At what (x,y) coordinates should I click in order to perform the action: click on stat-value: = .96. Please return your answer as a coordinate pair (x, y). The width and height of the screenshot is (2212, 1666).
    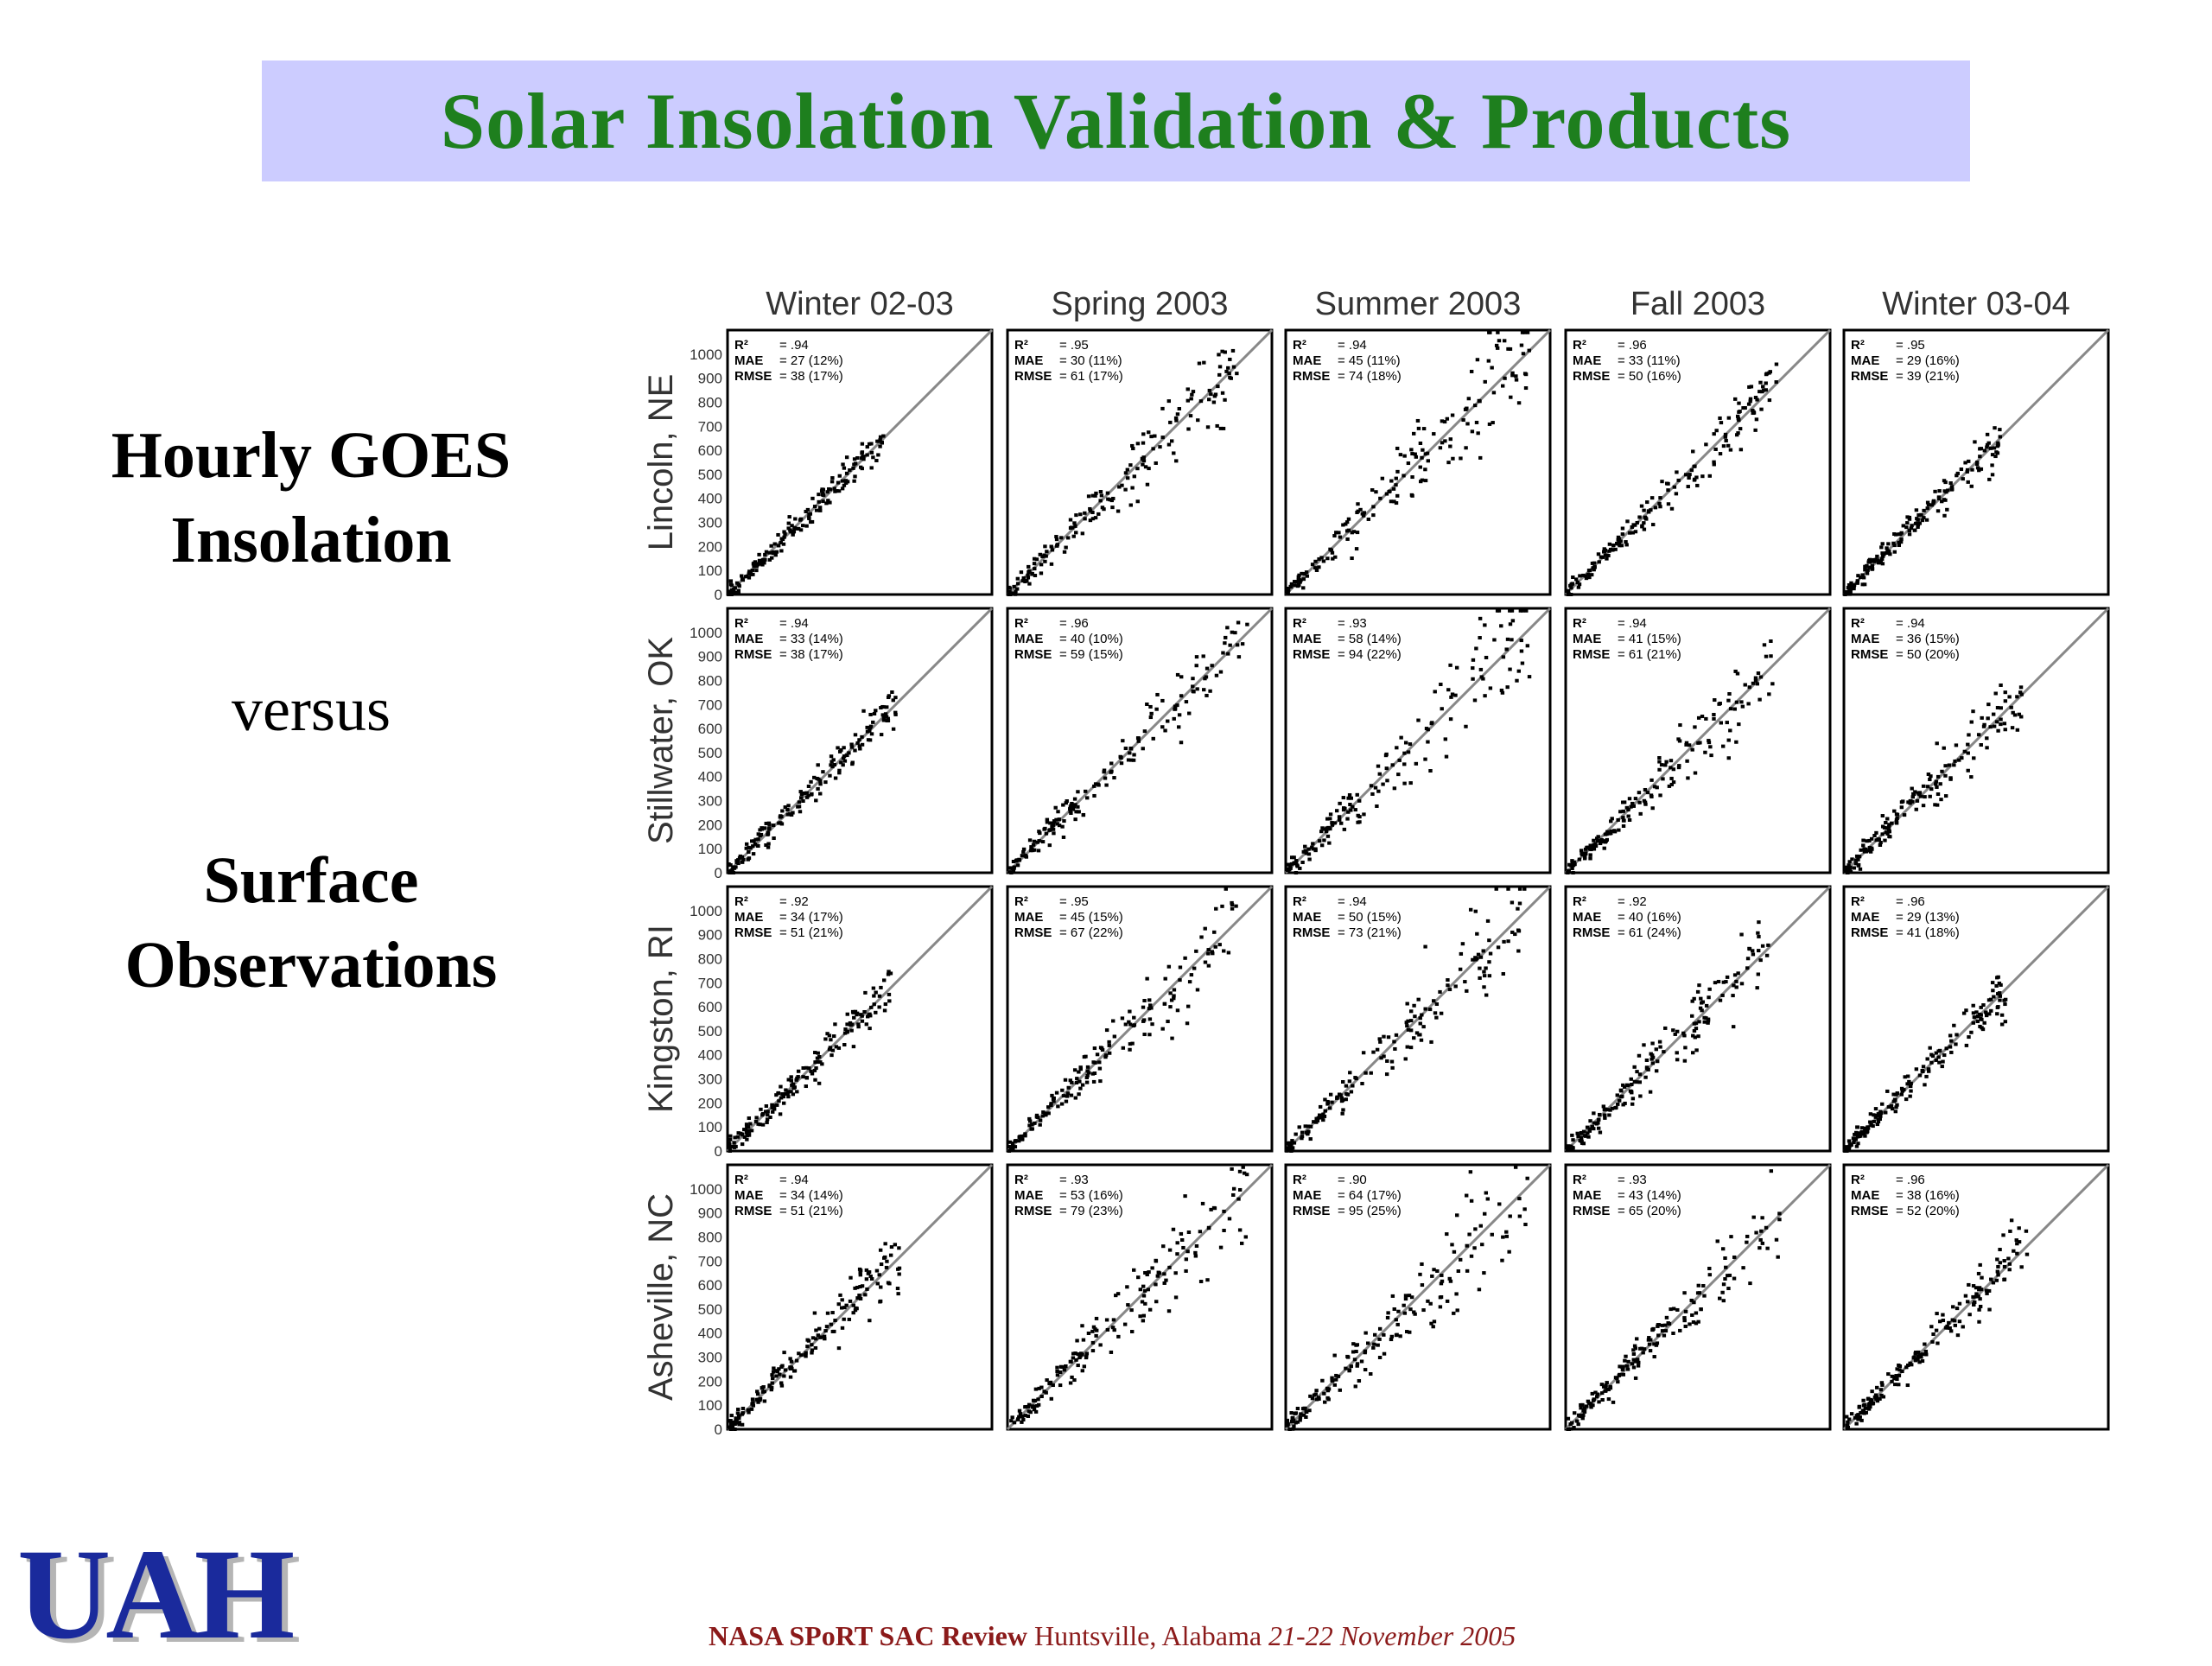
    Looking at the image, I should click on (1910, 1180).